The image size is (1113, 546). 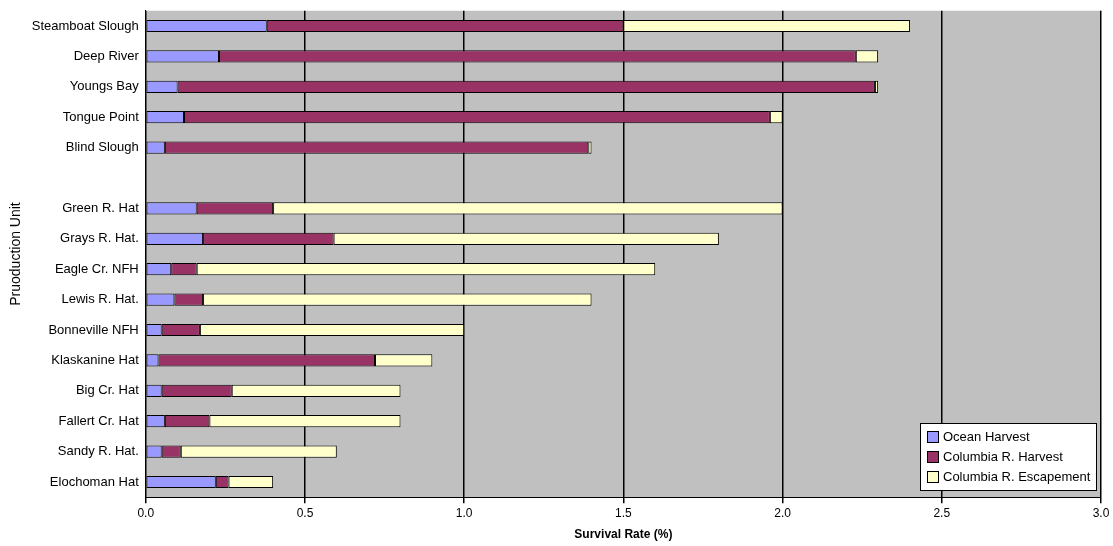 What do you see at coordinates (101, 207) in the screenshot?
I see `y-tick-label: Green R. Hat` at bounding box center [101, 207].